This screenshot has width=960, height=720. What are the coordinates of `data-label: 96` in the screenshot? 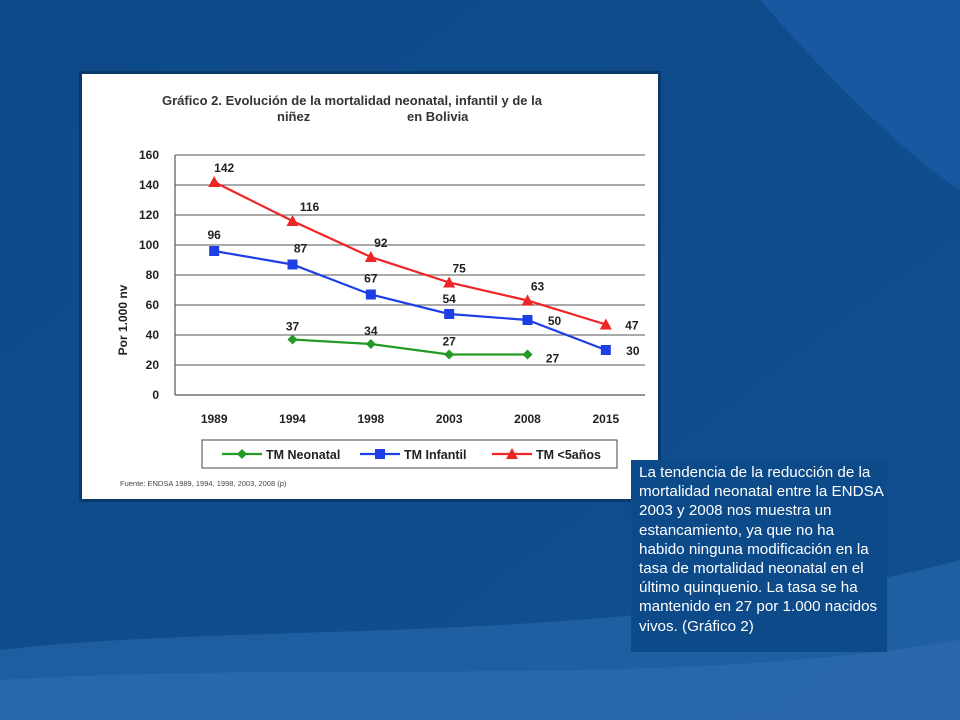 It's located at (214, 235).